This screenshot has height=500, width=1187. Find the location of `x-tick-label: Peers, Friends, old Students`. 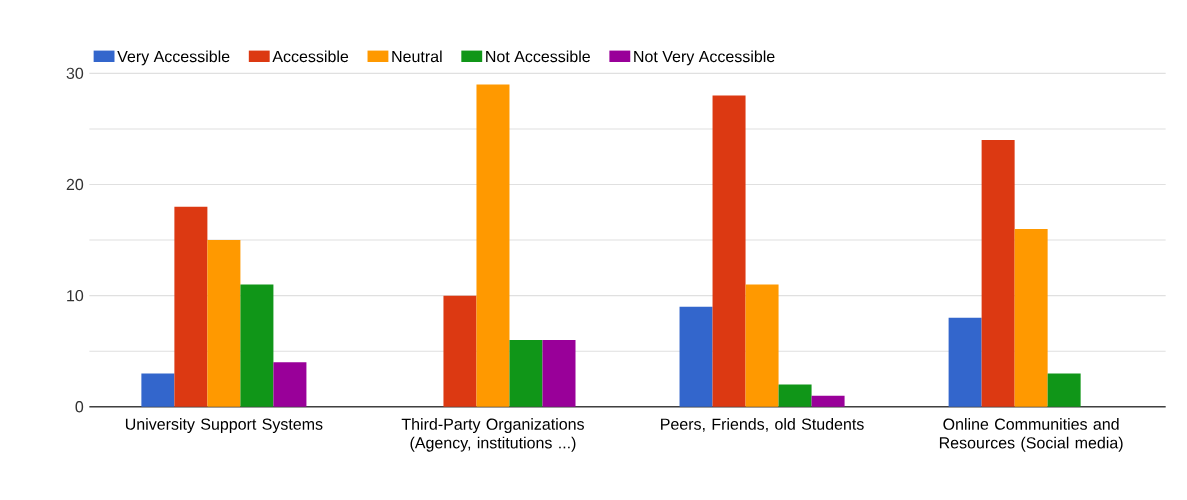

x-tick-label: Peers, Friends, old Students is located at coordinates (762, 425).